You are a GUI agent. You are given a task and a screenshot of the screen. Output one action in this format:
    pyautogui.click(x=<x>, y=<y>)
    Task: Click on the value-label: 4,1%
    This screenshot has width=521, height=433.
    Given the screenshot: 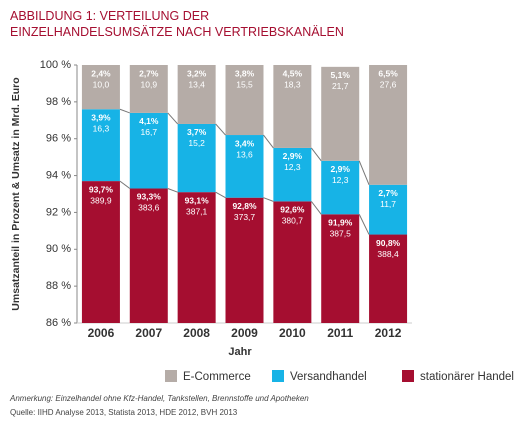 What is the action you would take?
    pyautogui.click(x=149, y=121)
    